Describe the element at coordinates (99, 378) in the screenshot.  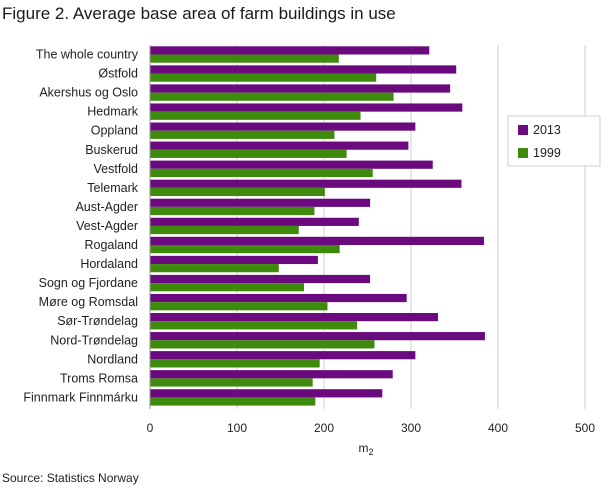
I see `category-label: Troms Romsa` at that location.